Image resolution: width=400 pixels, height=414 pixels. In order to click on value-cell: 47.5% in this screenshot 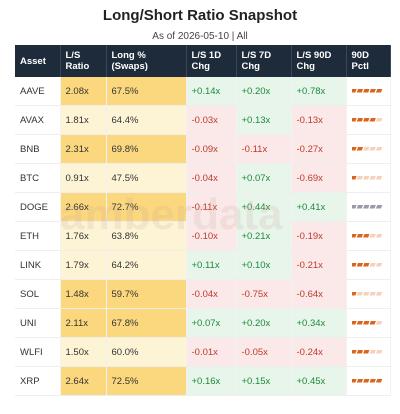, I will do `click(146, 178)`.